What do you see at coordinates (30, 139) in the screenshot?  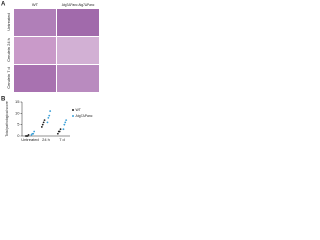 I see `x-tick-label: Untreated` at bounding box center [30, 139].